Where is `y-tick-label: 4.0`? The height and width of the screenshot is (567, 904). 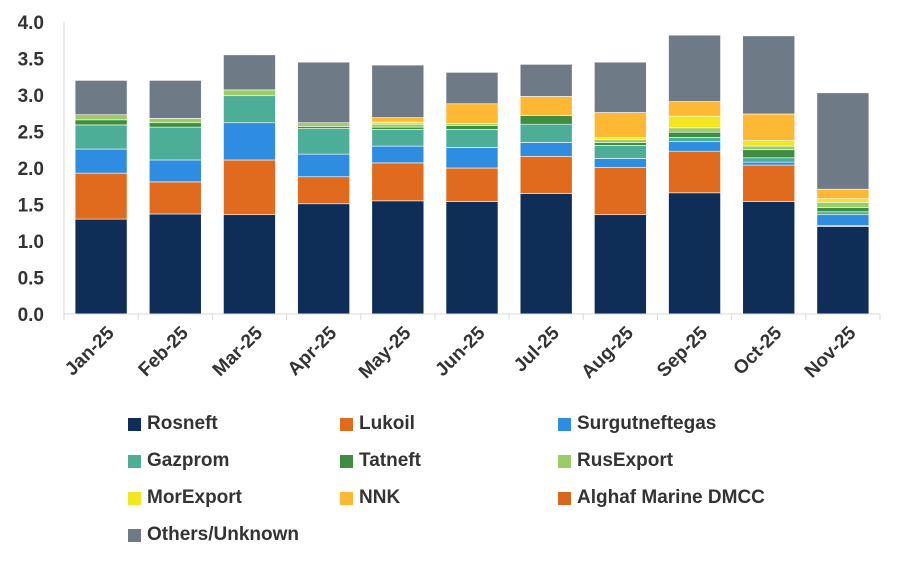
y-tick-label: 4.0 is located at coordinates (31, 23).